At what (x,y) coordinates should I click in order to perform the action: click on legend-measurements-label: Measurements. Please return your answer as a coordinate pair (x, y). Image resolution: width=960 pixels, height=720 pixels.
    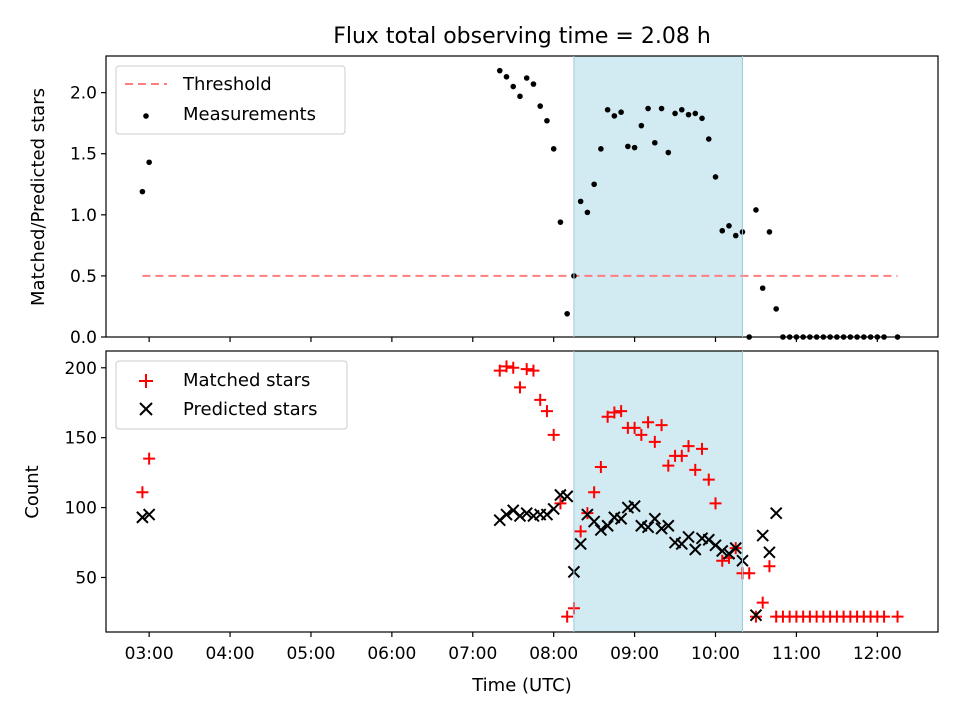
    Looking at the image, I should click on (249, 114).